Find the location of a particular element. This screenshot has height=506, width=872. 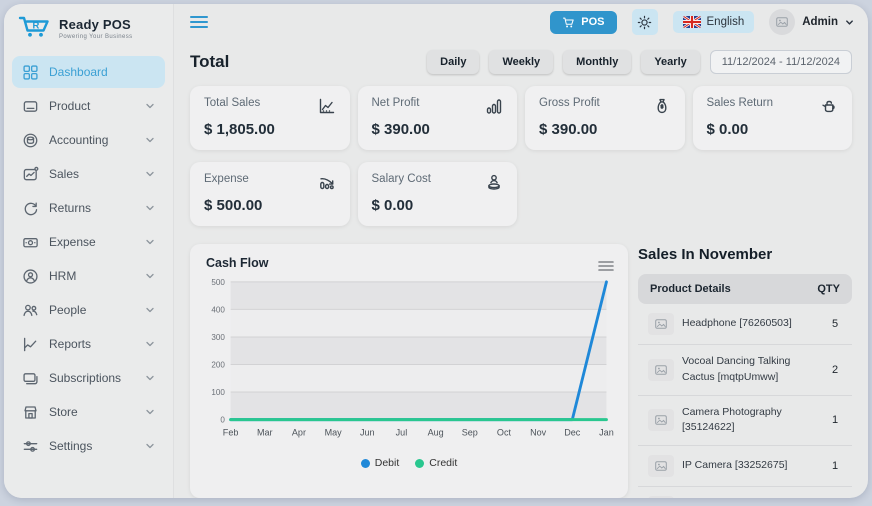

line-chart-icon is located at coordinates (327, 106).